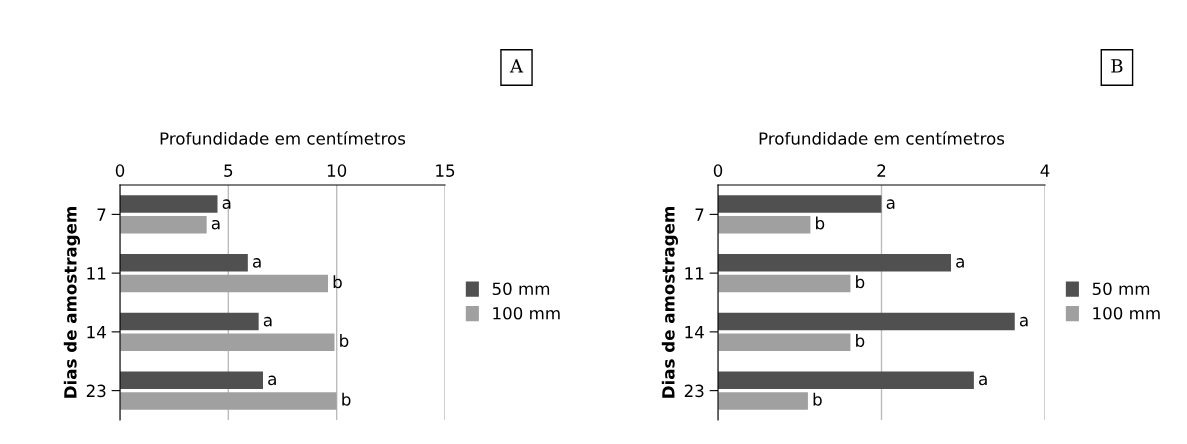 This screenshot has height=444, width=1187. Describe the element at coordinates (337, 170) in the screenshot. I see `x-tick-label: 10` at that location.